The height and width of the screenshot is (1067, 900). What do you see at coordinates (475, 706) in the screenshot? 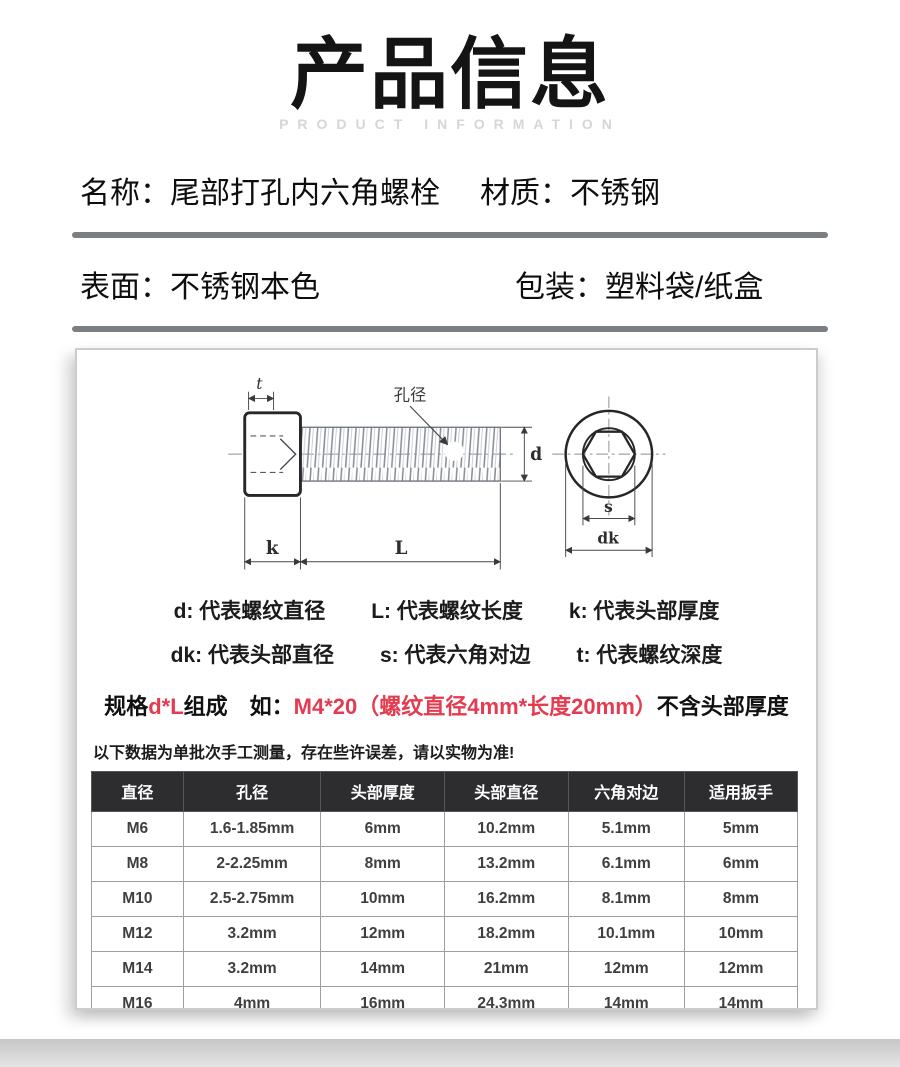
I see `spec-example: M4*20（螺纹直径4mm*长度20mm）` at bounding box center [475, 706].